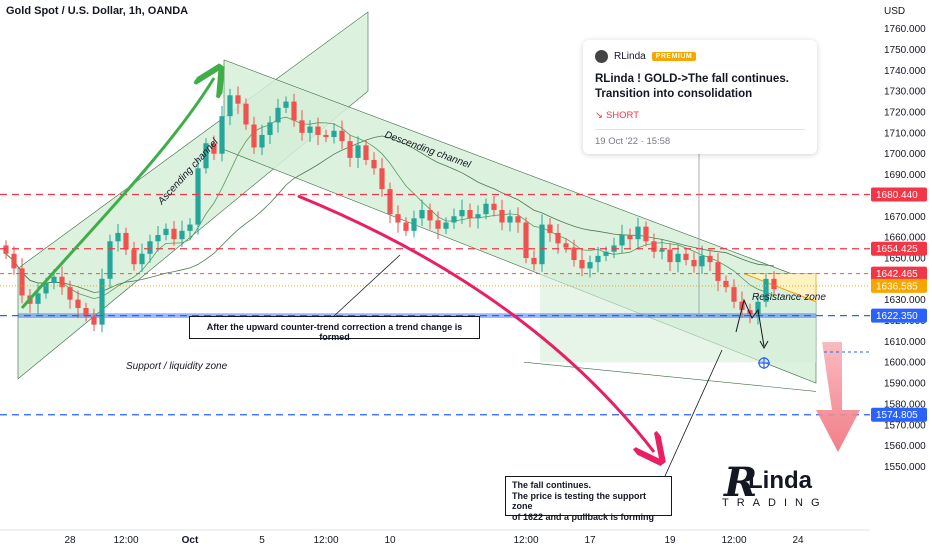 Image resolution: width=932 pixels, height=550 pixels. I want to click on idea-direction: ↘ SHORT, so click(700, 115).